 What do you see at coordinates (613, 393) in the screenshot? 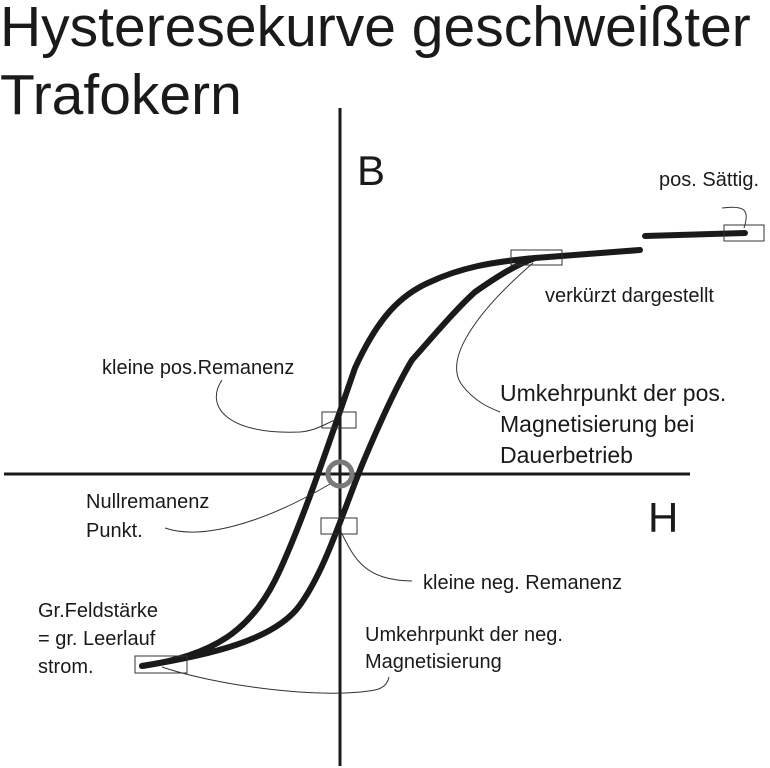
I see `reversal-pos-line-1: Umkehrpunkt der pos.` at bounding box center [613, 393].